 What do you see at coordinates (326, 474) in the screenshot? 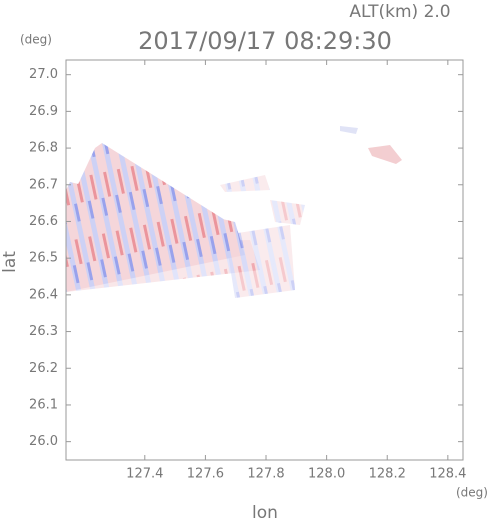
I see `x-tick-label: 128.0` at bounding box center [326, 474].